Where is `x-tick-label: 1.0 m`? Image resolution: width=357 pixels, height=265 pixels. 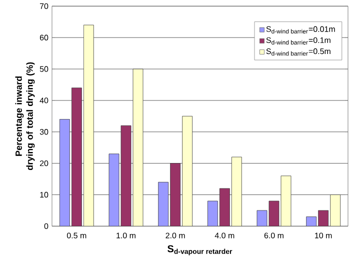 x-tick-label: 1.0 m is located at coordinates (126, 235).